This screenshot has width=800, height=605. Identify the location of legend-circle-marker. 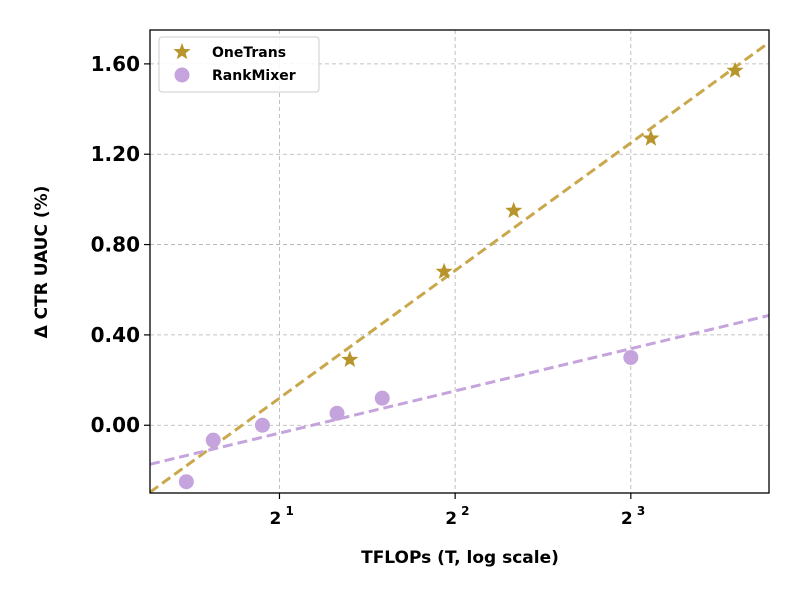
(182, 75).